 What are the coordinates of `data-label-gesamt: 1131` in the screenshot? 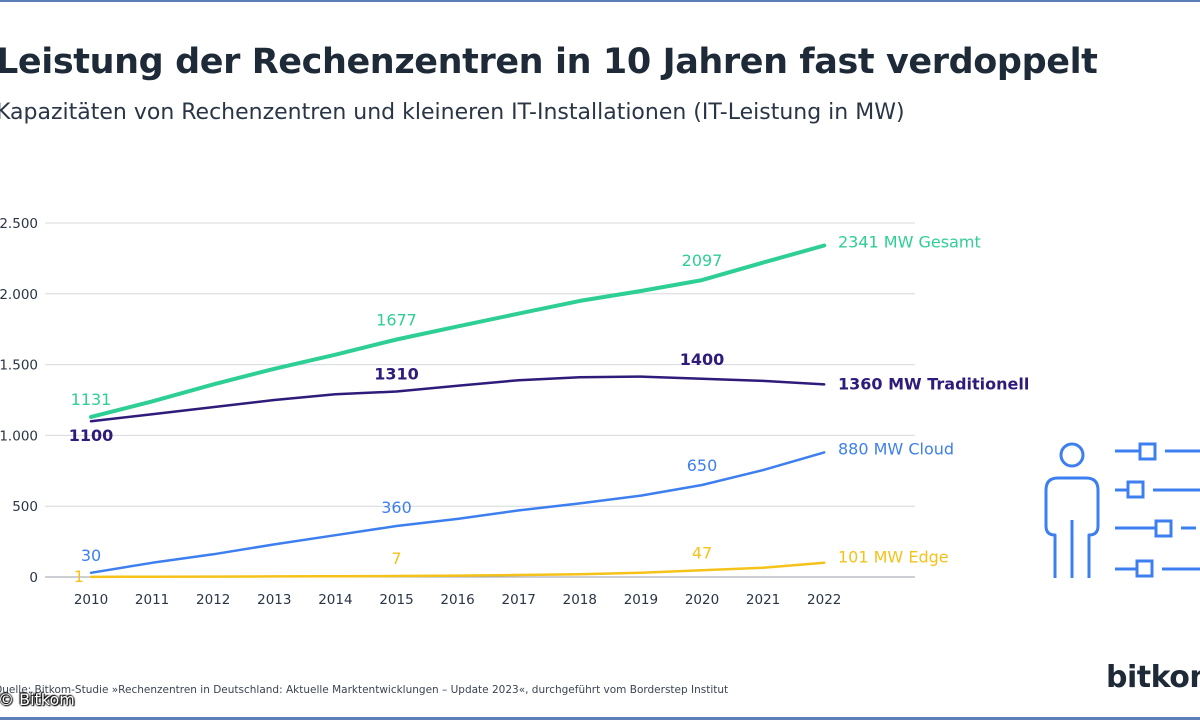 It's located at (91, 399).